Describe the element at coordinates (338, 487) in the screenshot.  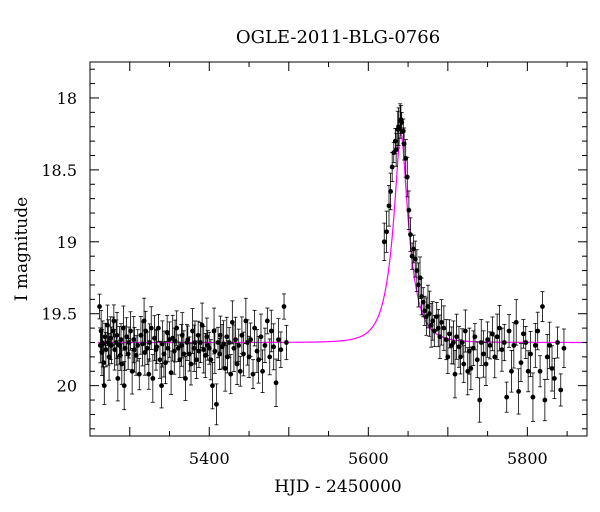
I see `x-axis-label: HJD - 2450000` at that location.